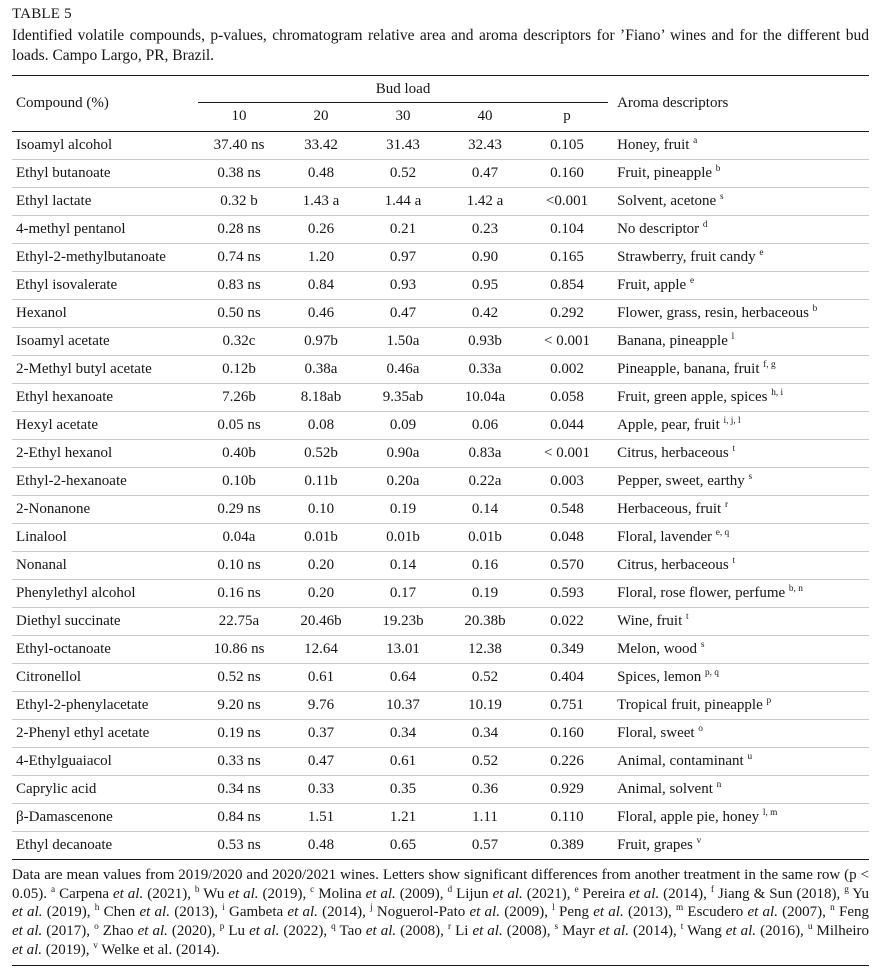 The image size is (881, 980). What do you see at coordinates (567, 509) in the screenshot?
I see `p-value-cell: 0.548` at bounding box center [567, 509].